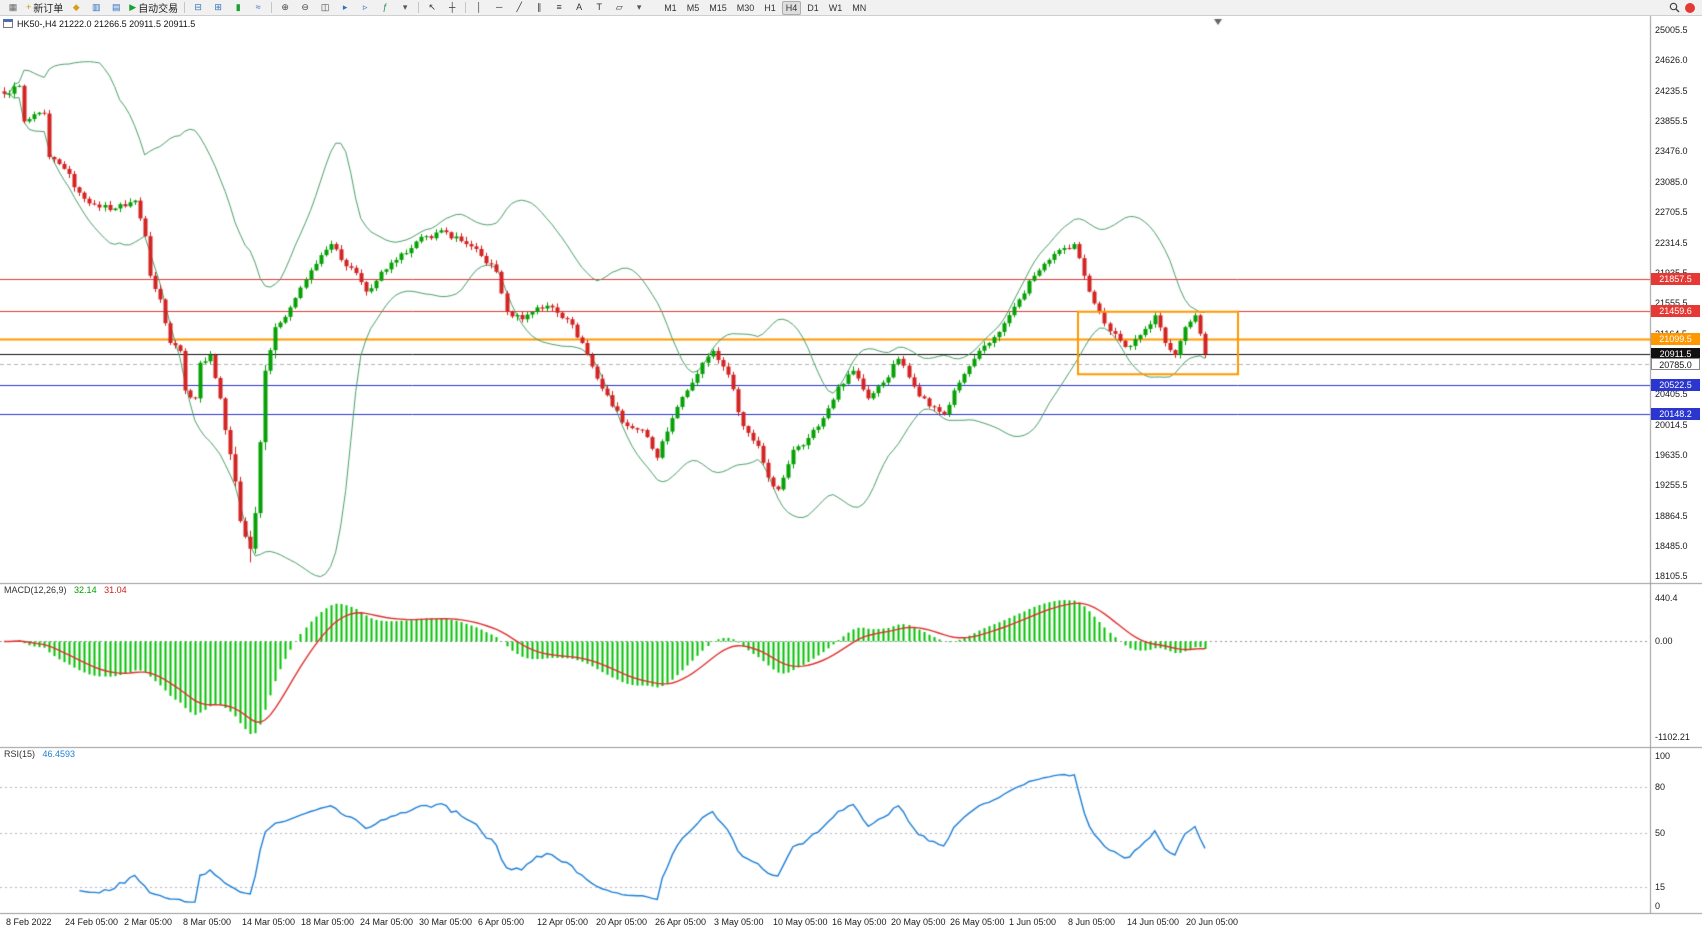 Image resolution: width=1702 pixels, height=938 pixels. Describe the element at coordinates (1671, 394) in the screenshot. I see `price-tick: 20405.5` at that location.